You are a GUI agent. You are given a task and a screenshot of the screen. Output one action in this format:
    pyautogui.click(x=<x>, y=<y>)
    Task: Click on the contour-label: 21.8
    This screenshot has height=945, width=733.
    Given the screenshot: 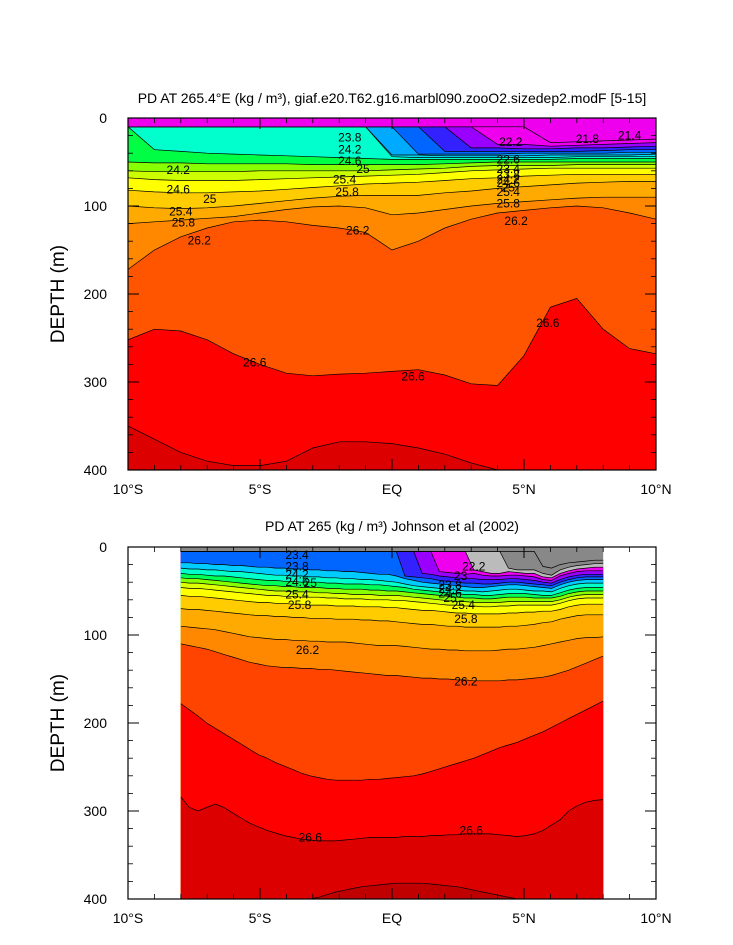 What is the action you would take?
    pyautogui.click(x=588, y=139)
    